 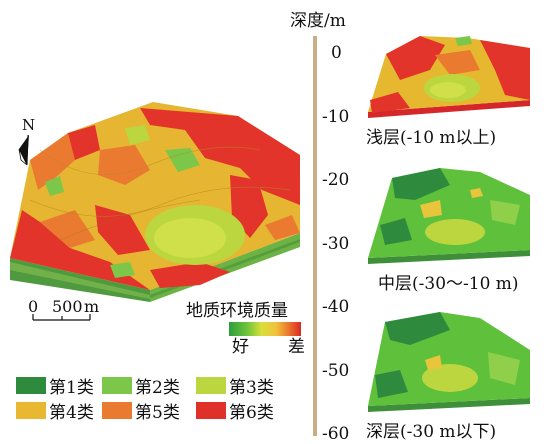 I want to click on depth-tick-label: -30, so click(x=336, y=243).